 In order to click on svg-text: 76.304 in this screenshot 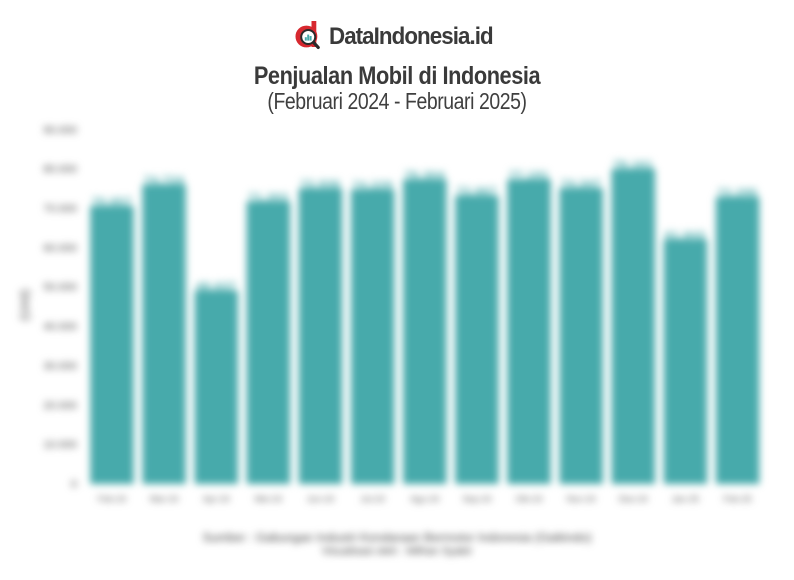, I will do `click(425, 176)`.